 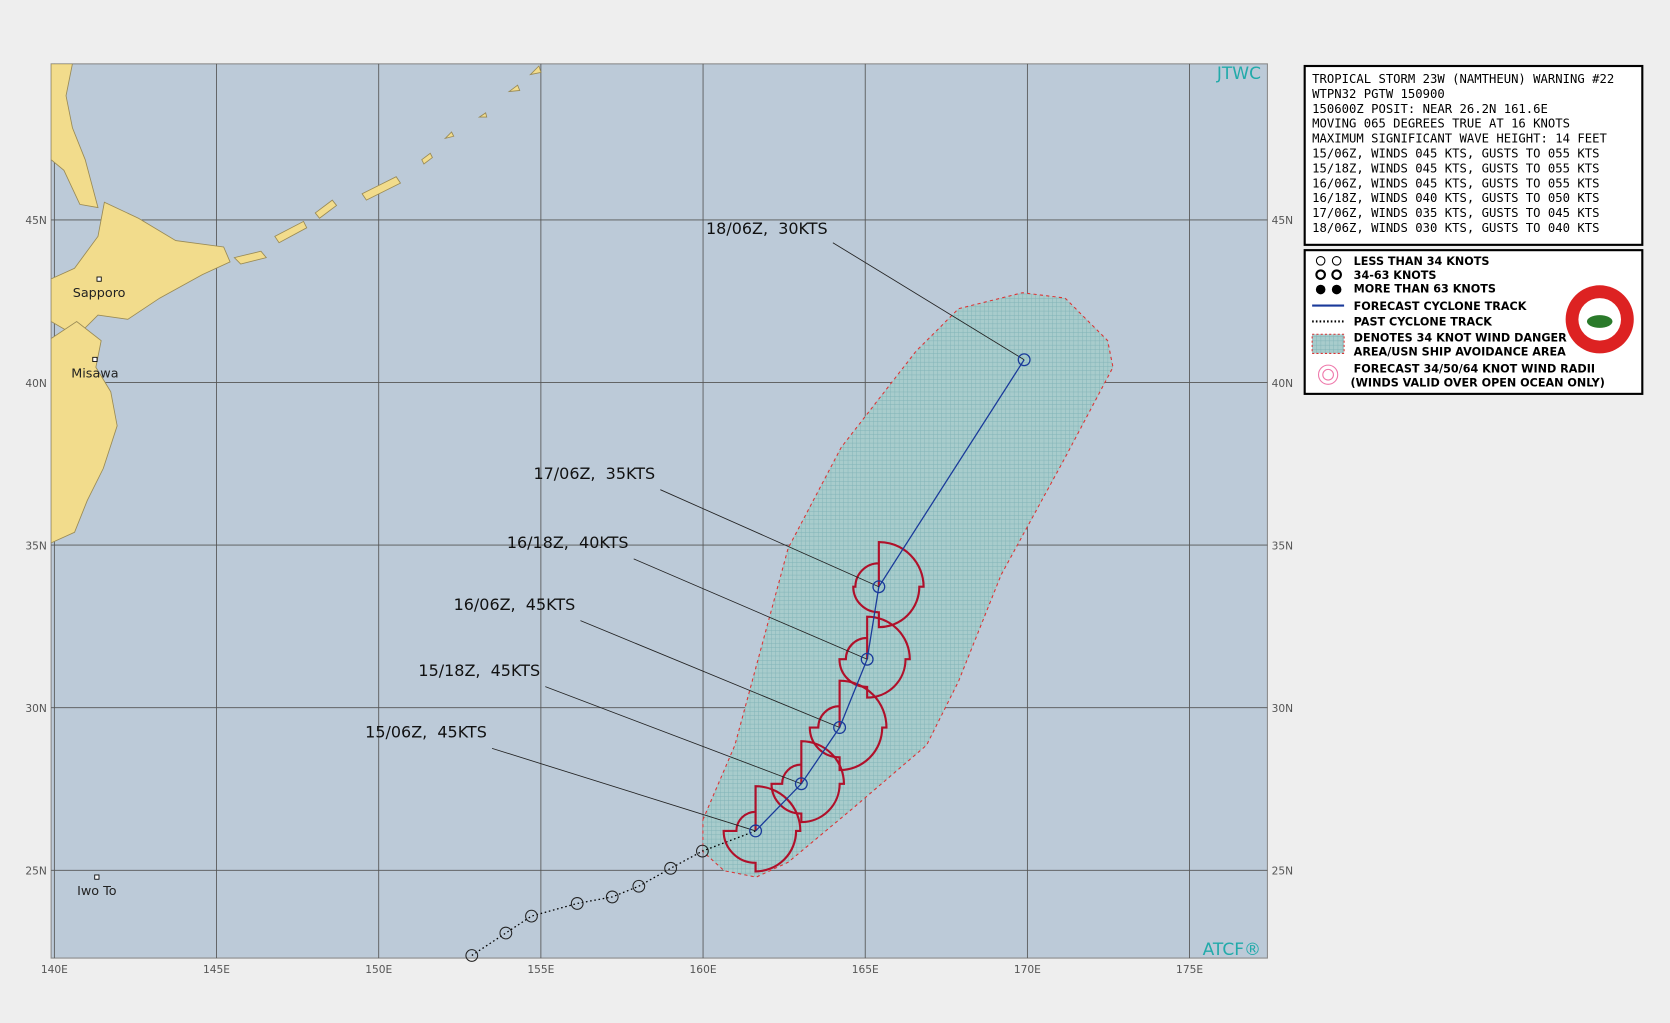 What do you see at coordinates (1455, 154) in the screenshot?
I see `warning-line: 15/06Z, WINDS 045 KTS, GUSTS TO 055 KTS` at bounding box center [1455, 154].